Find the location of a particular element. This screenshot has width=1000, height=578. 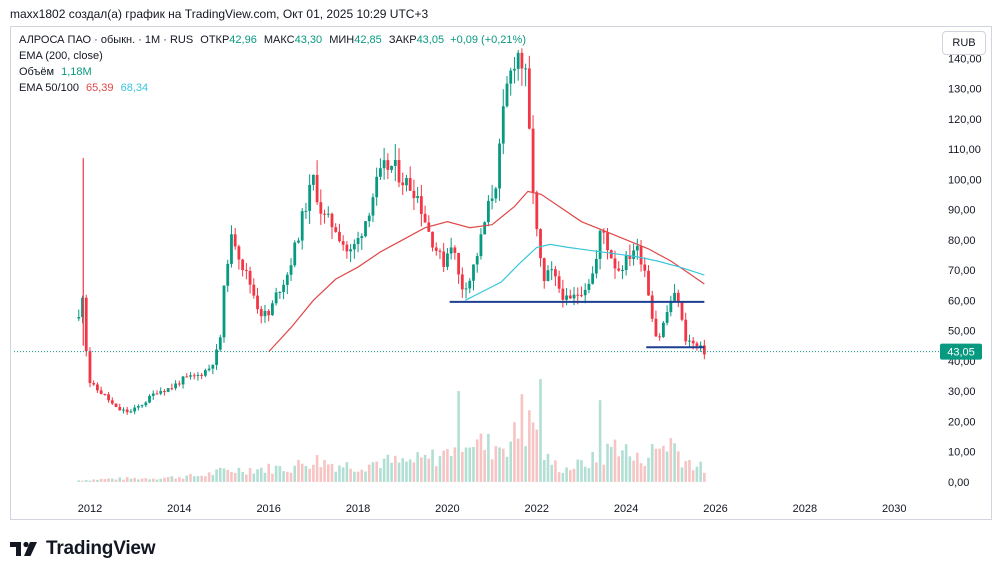

y-tick-label: 60,00 is located at coordinates (962, 301).